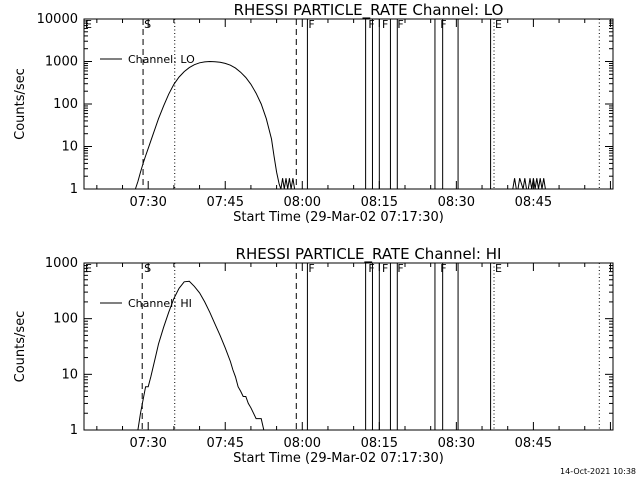 This screenshot has width=640, height=480. What do you see at coordinates (369, 254) in the screenshot?
I see `chart-title: RHESSI PARTICLE_RATE Channel: HI` at bounding box center [369, 254].